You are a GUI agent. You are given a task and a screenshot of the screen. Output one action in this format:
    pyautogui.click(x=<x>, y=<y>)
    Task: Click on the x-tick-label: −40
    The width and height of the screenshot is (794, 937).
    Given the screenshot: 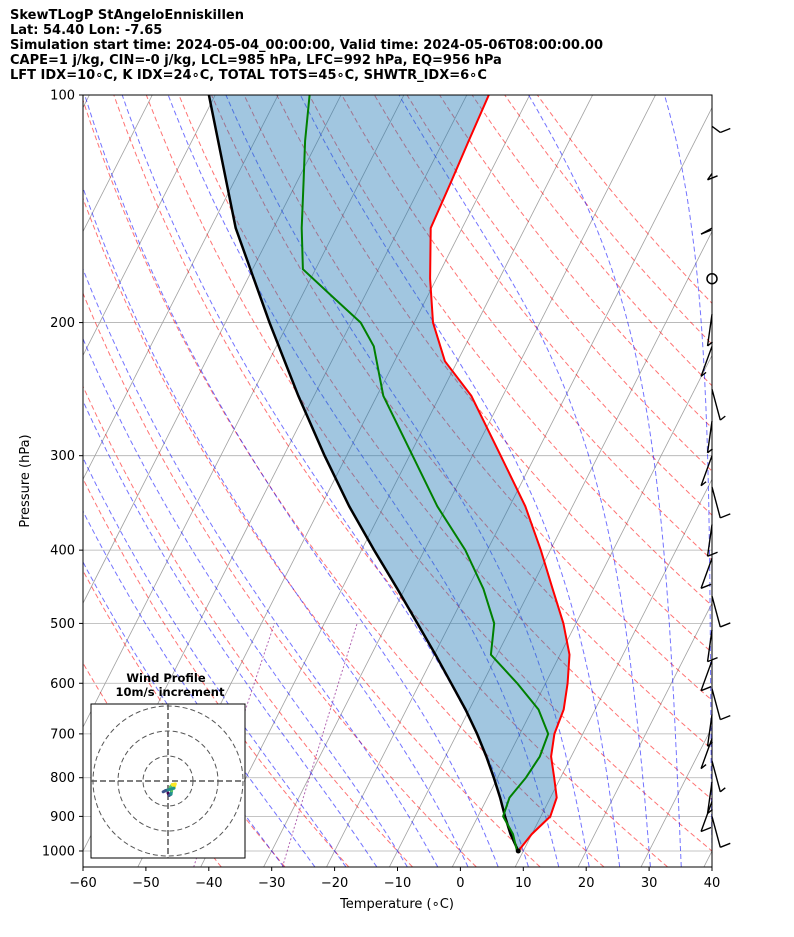 What is the action you would take?
    pyautogui.click(x=208, y=883)
    